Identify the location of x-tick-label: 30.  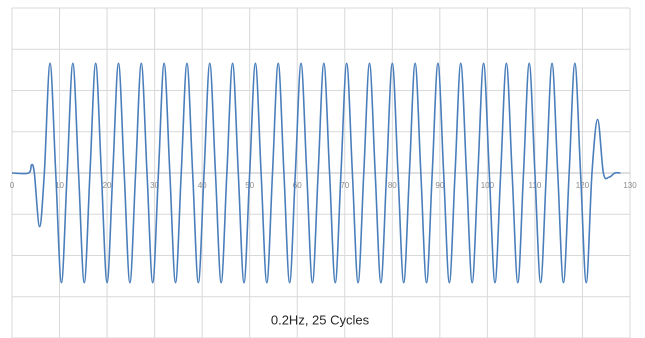
(154, 185).